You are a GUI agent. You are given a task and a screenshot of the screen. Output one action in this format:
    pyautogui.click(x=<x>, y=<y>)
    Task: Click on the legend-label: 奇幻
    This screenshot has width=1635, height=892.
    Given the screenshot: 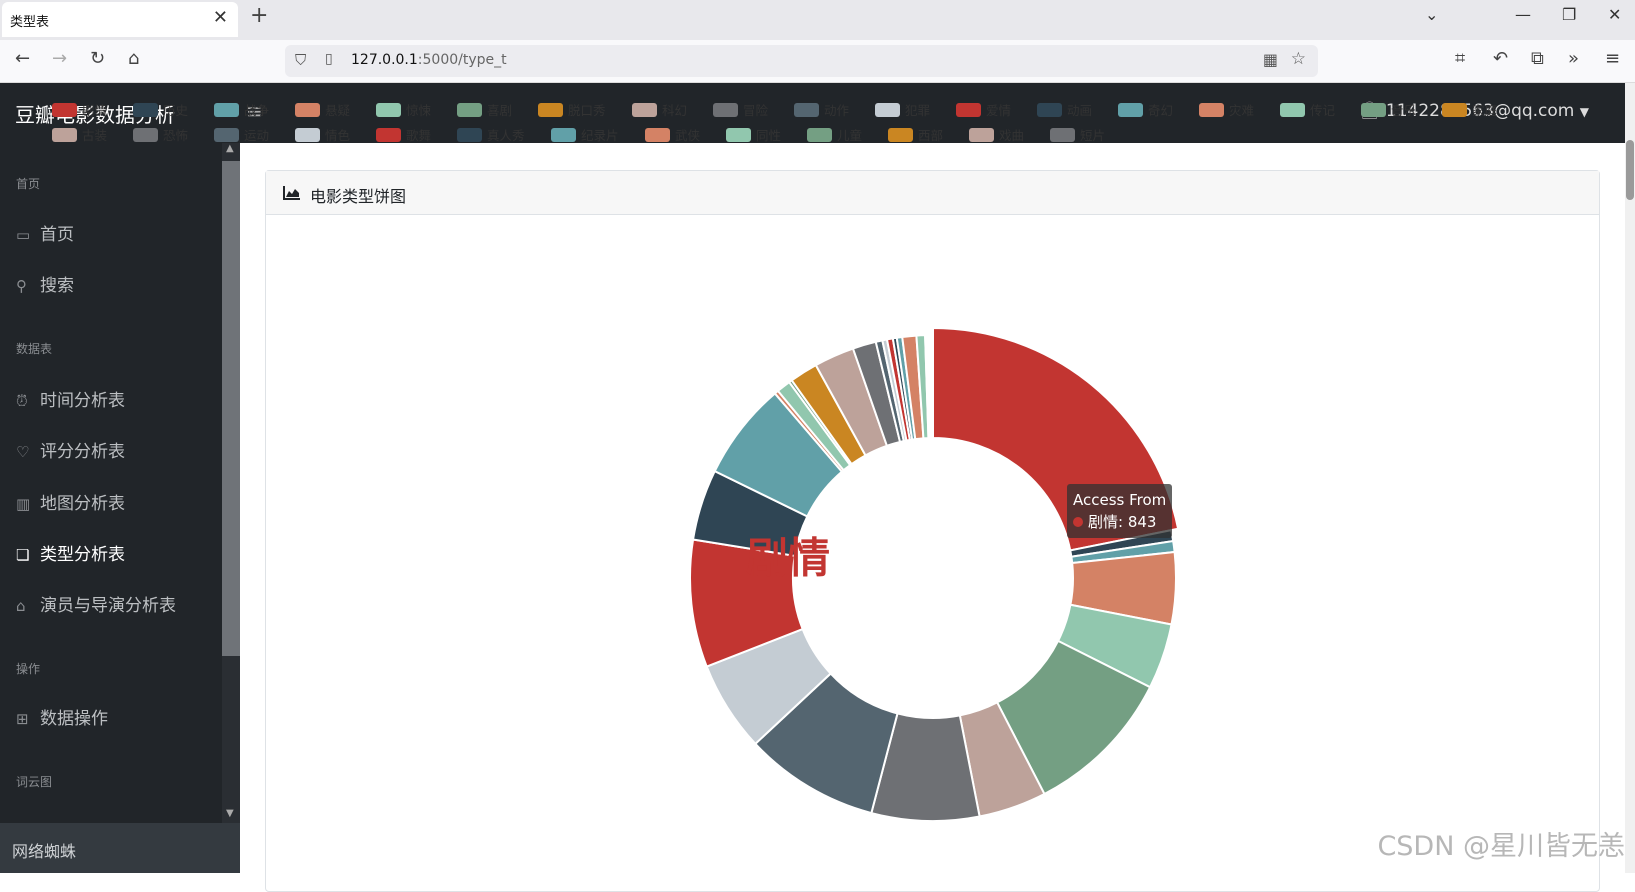 What is the action you would take?
    pyautogui.click(x=1161, y=110)
    